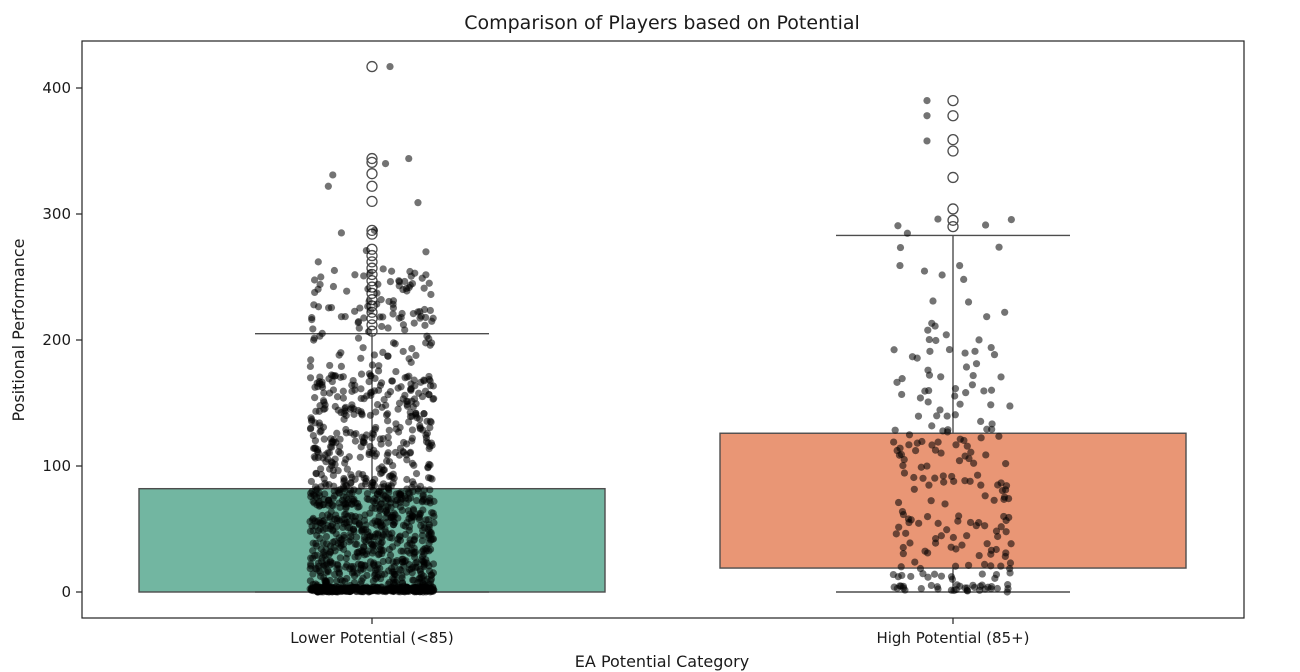  What do you see at coordinates (66, 592) in the screenshot?
I see `y-tick-label: 0` at bounding box center [66, 592].